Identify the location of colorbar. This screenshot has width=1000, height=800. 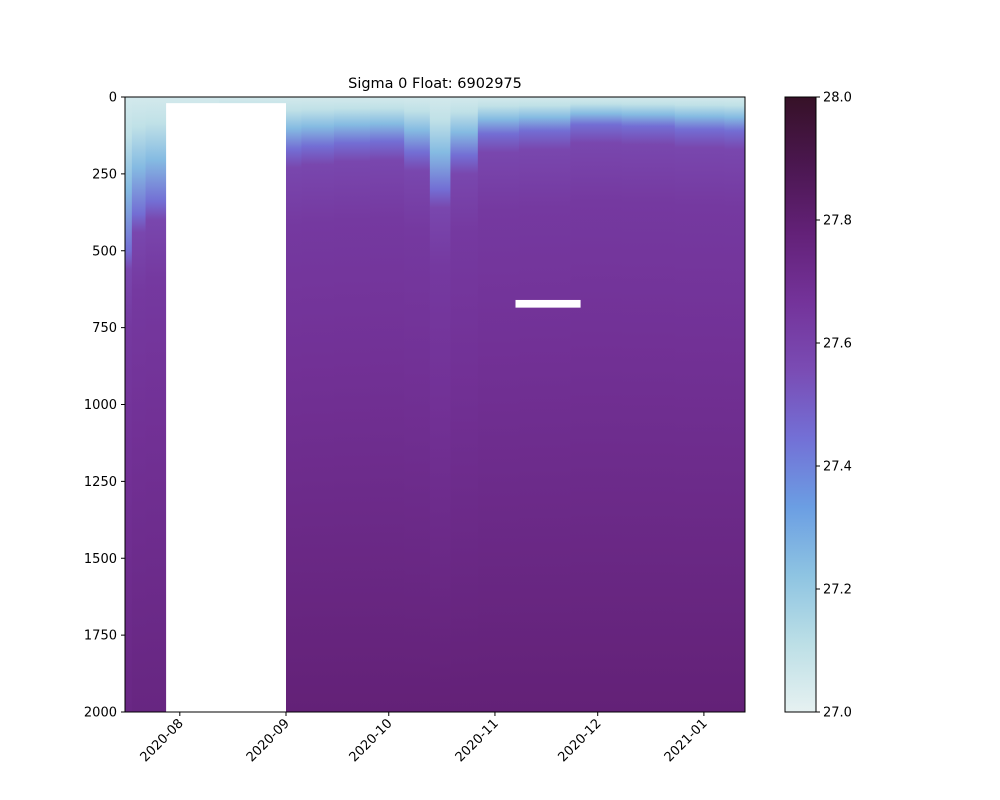
(800, 404).